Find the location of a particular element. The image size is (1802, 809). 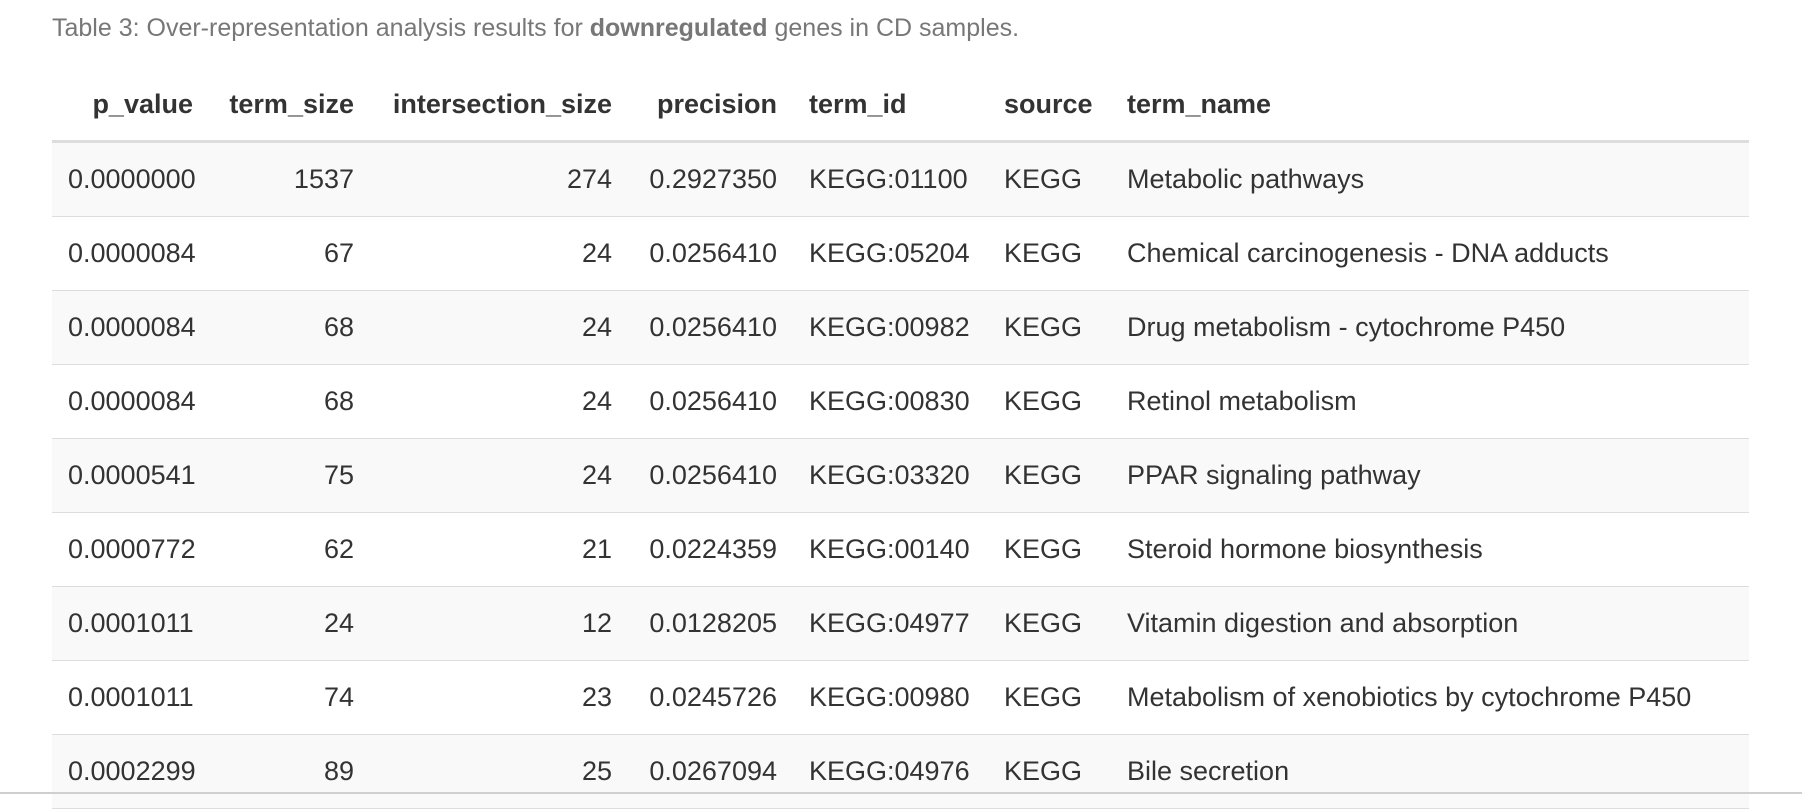

cell-p-value: 0.0000541 is located at coordinates (130, 475).